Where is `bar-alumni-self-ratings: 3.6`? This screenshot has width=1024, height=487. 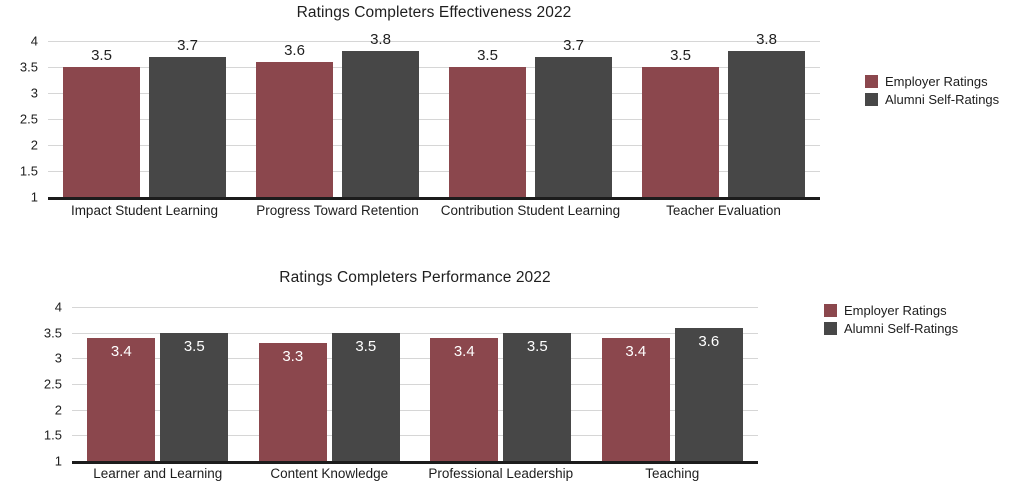
bar-alumni-self-ratings: 3.6 is located at coordinates (708, 394).